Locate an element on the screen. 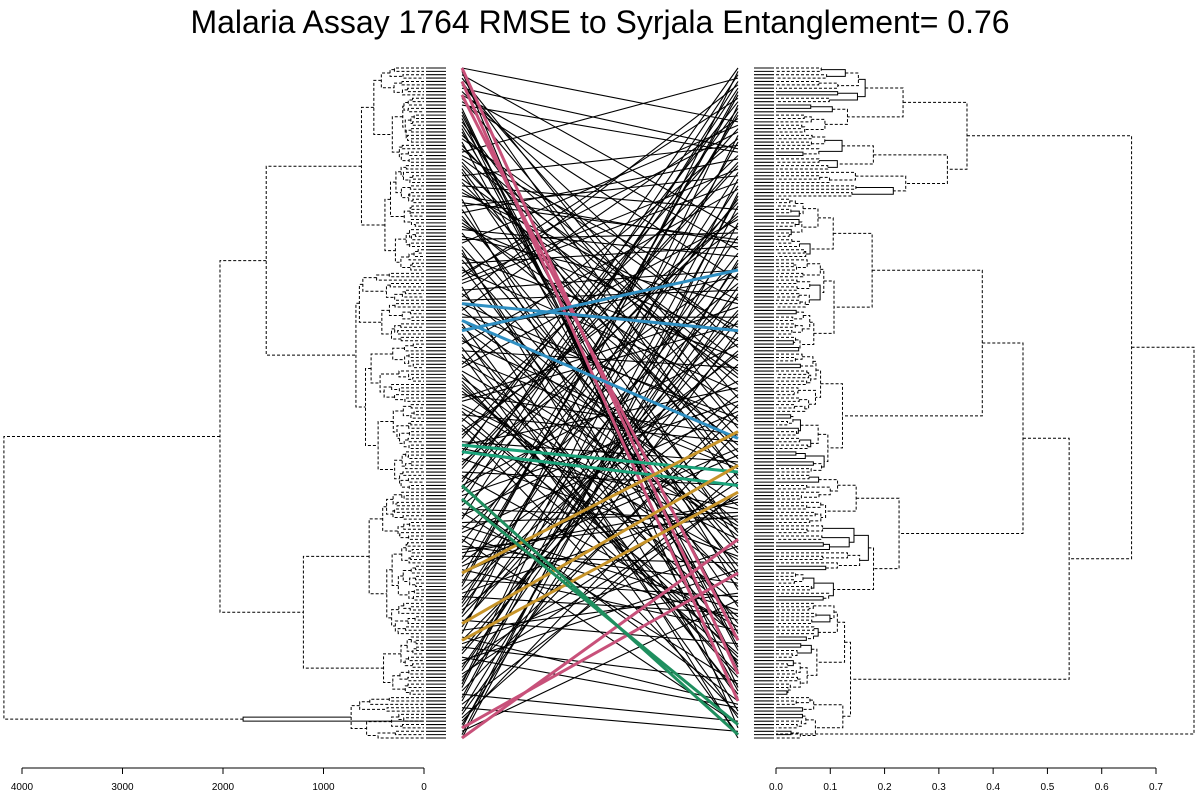 The height and width of the screenshot is (800, 1200). left-axis-tick-label: 2000 is located at coordinates (223, 787).